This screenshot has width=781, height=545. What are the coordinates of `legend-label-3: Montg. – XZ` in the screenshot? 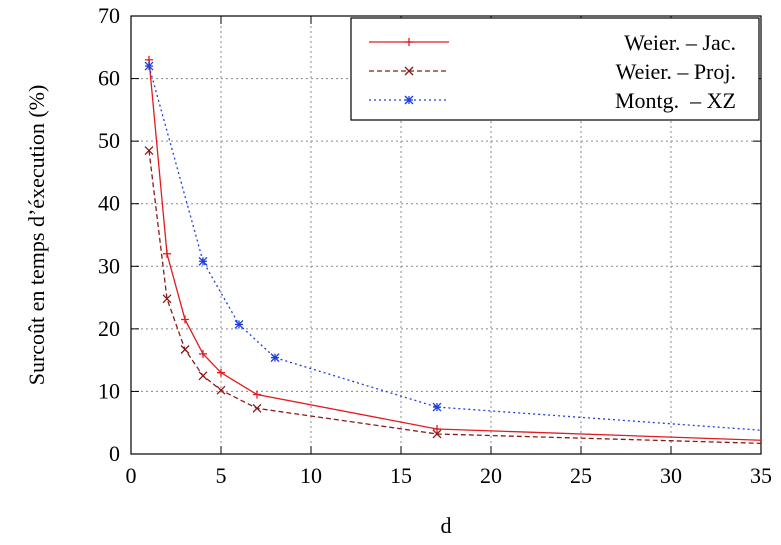 It's located at (675, 100).